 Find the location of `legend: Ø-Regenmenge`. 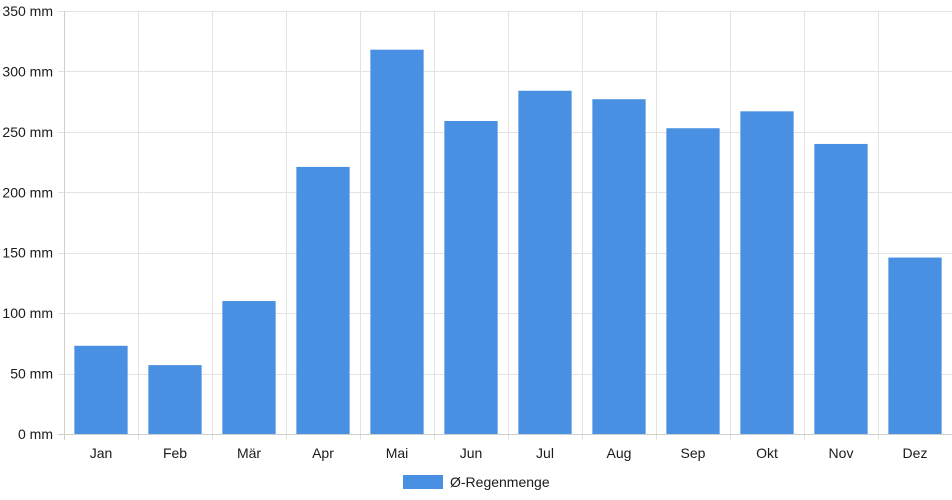

legend: Ø-Regenmenge is located at coordinates (476, 482).